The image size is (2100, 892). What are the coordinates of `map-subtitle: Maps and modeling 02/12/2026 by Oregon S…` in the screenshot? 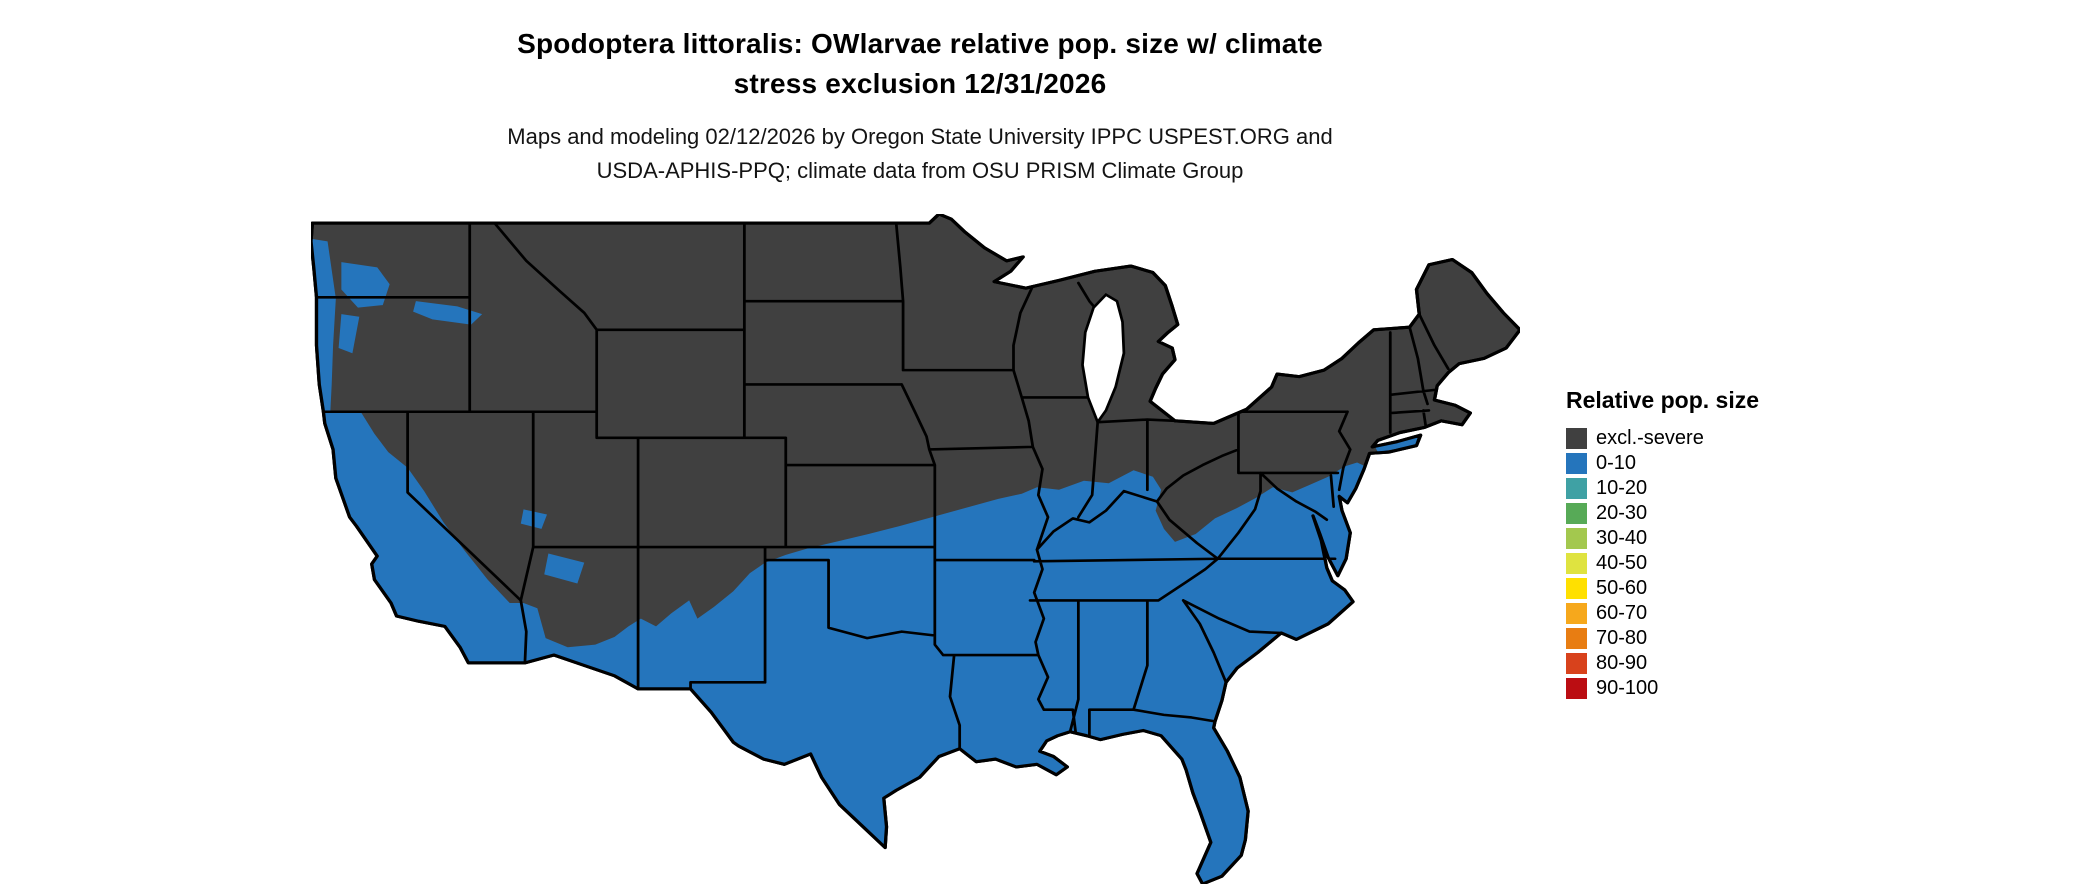 It's located at (920, 154).